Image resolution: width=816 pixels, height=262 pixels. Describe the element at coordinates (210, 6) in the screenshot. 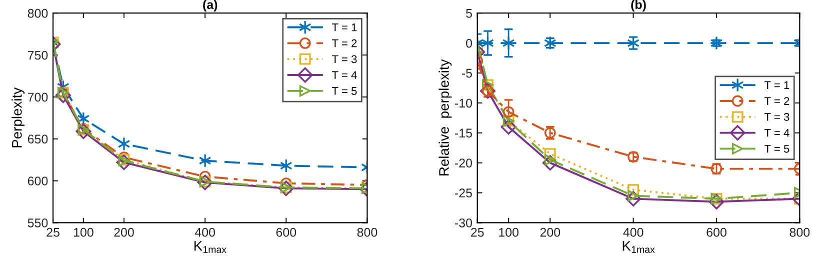

I see `chart-title: (a)` at that location.